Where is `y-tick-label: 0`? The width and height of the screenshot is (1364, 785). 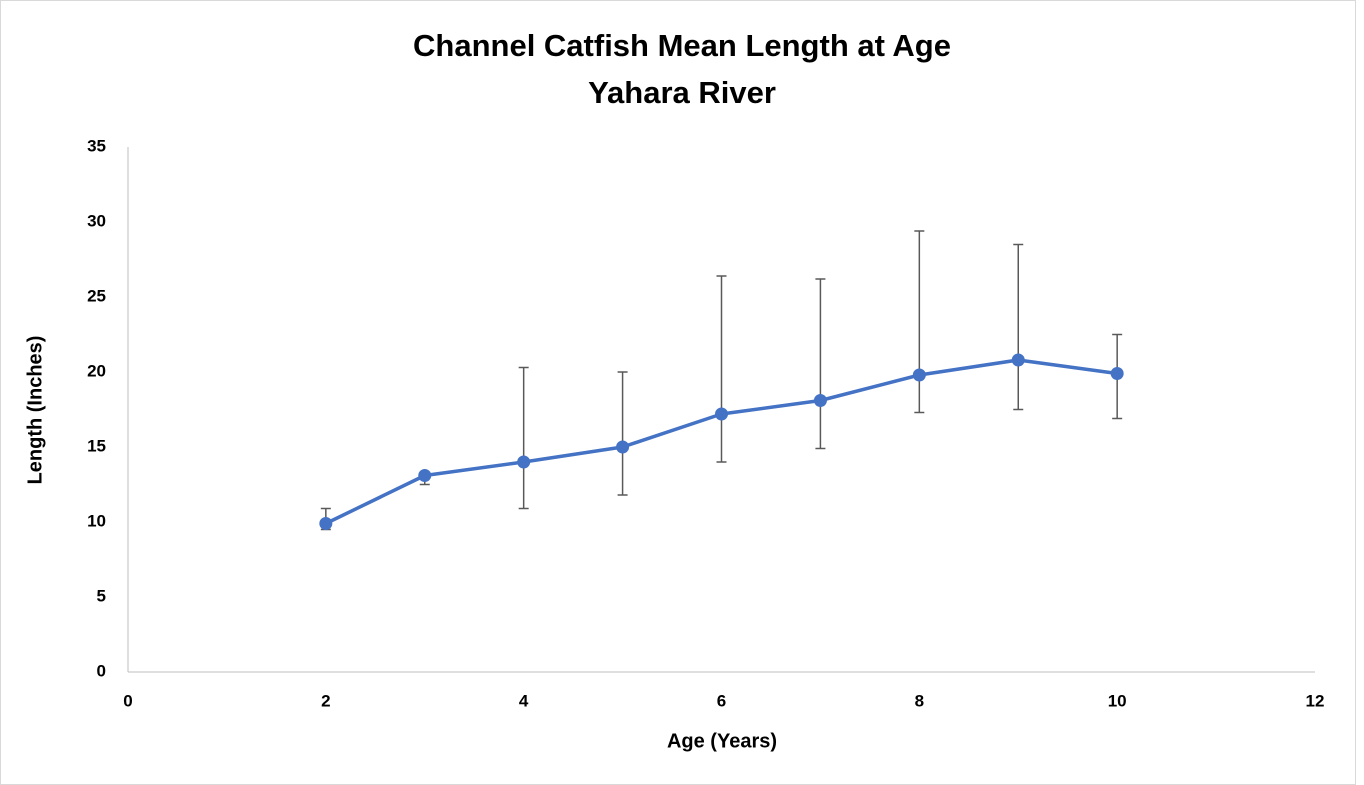 y-tick-label: 0 is located at coordinates (101, 670).